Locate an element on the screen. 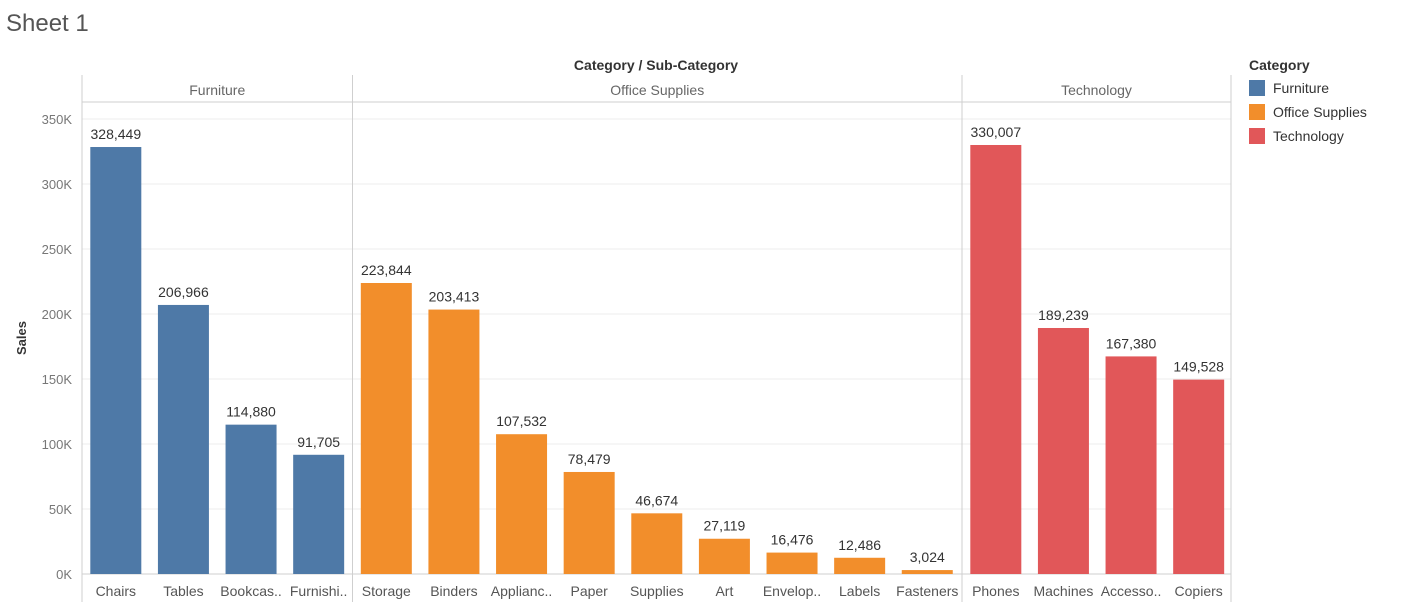  x-tick-label: Phones is located at coordinates (995, 591).